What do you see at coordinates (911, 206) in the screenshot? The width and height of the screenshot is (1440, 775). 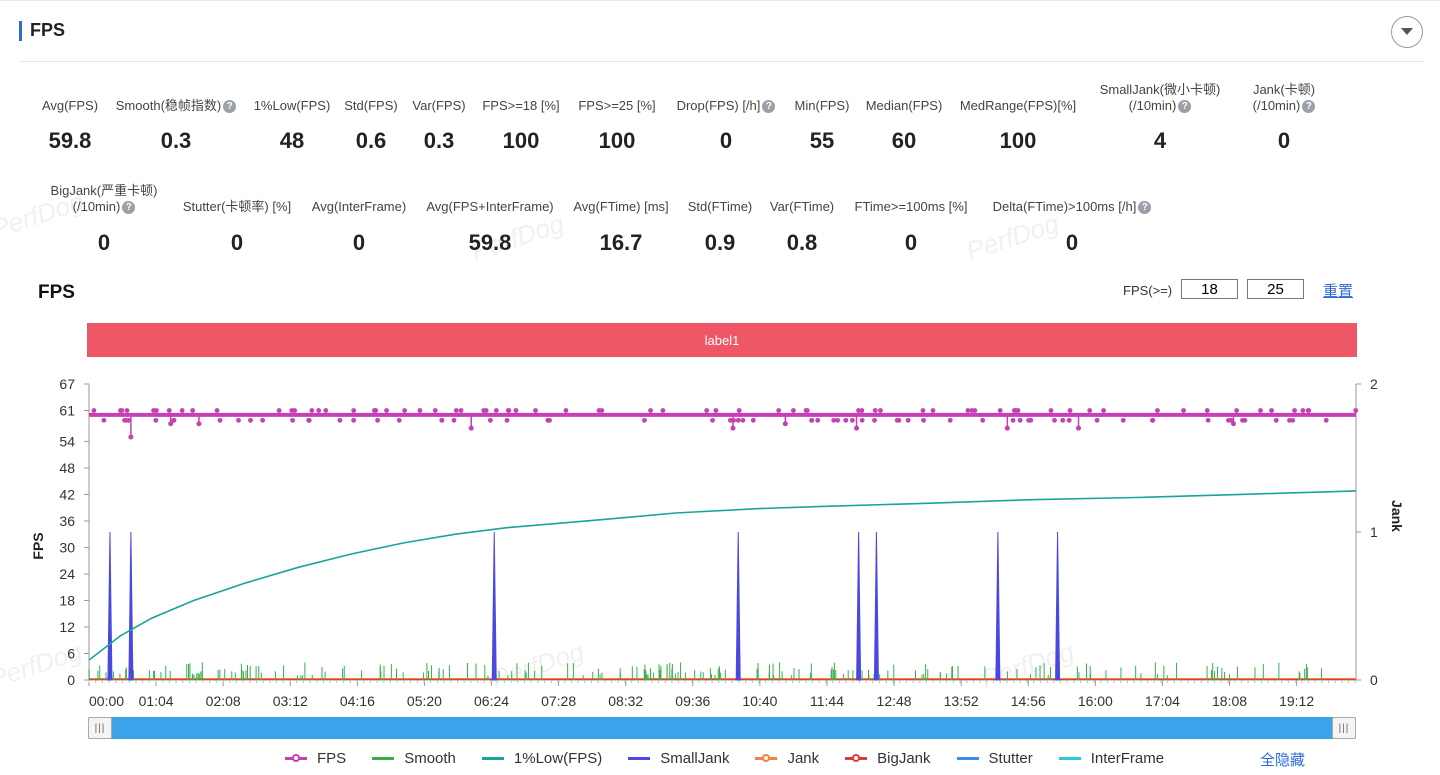 I see `metric-label: FTime>=100ms [%]` at bounding box center [911, 206].